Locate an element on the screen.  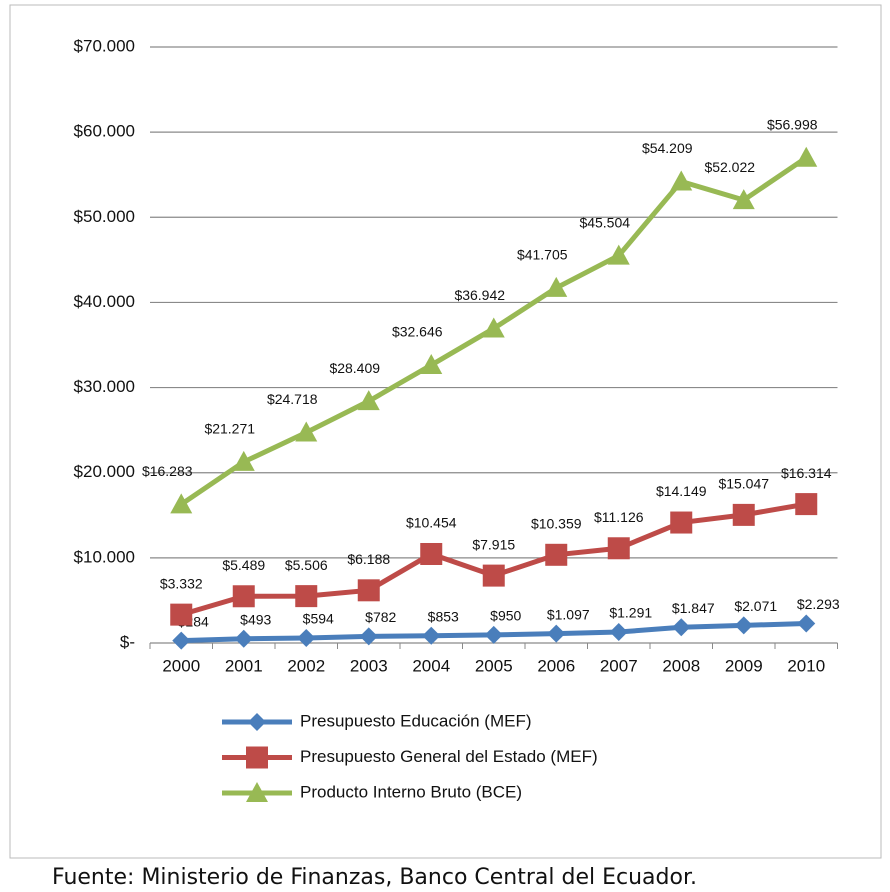
value-label: $41.705 is located at coordinates (542, 255).